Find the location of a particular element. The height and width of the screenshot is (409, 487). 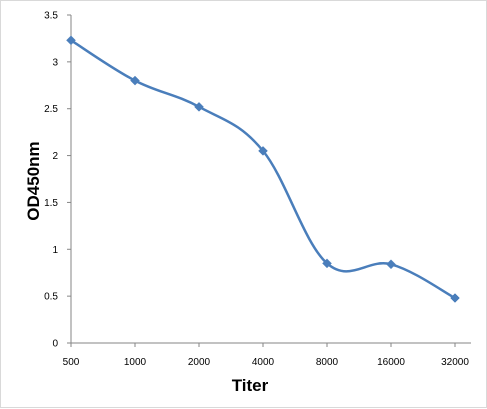

y-tick-label: 2.5 is located at coordinates (51, 109).